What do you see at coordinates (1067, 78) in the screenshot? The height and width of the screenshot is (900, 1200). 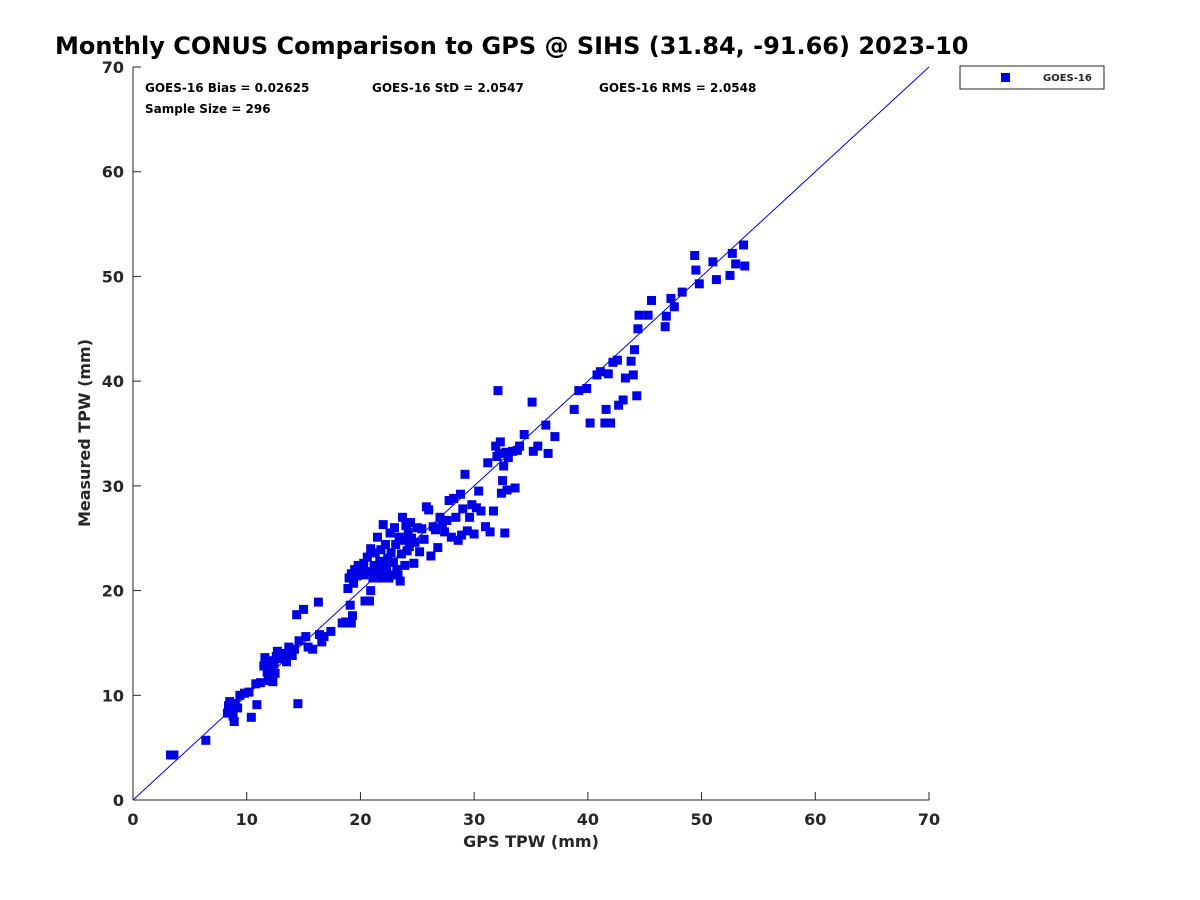 I see `legend-entry-label: GOES-16` at bounding box center [1067, 78].